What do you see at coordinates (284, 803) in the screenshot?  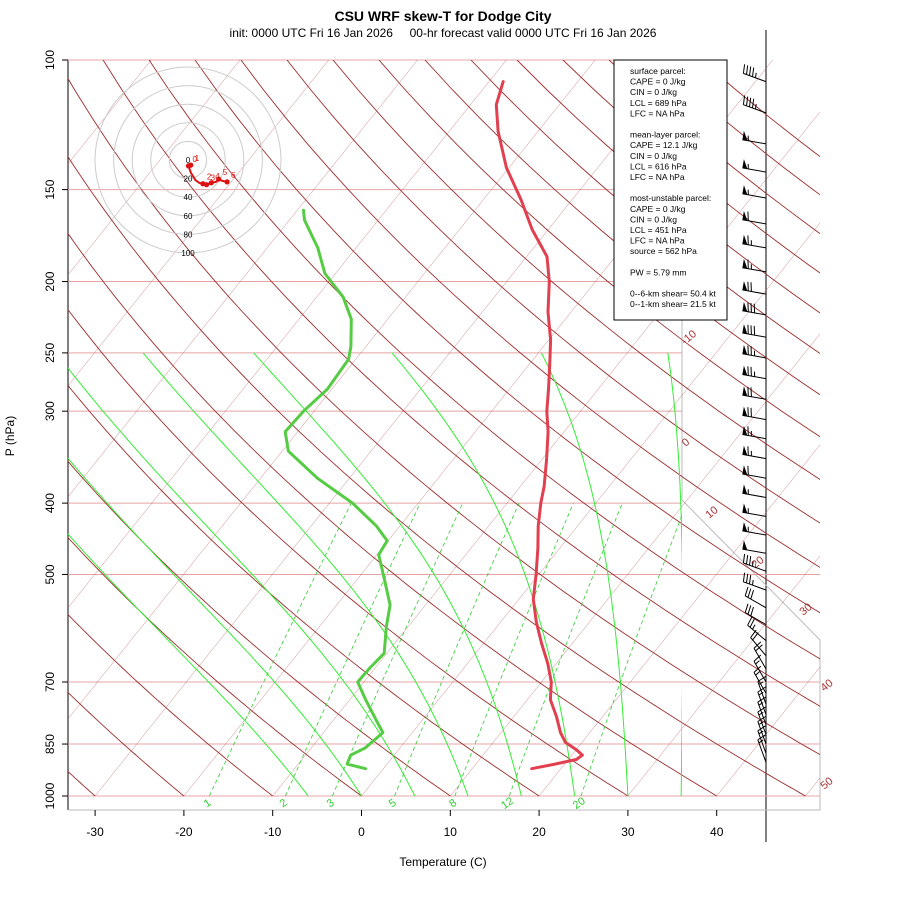 I see `mixing-ratio-label: 2` at bounding box center [284, 803].